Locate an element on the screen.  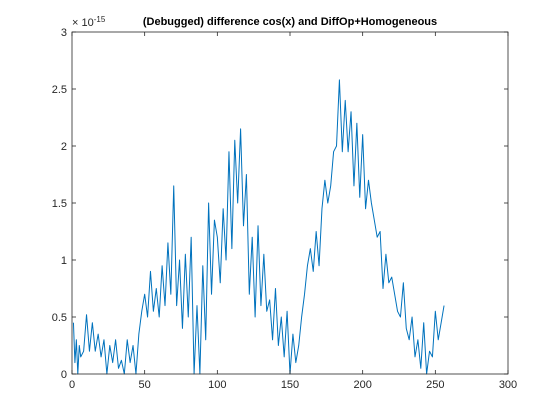
y-tick-label: 1 is located at coordinates (64, 261).